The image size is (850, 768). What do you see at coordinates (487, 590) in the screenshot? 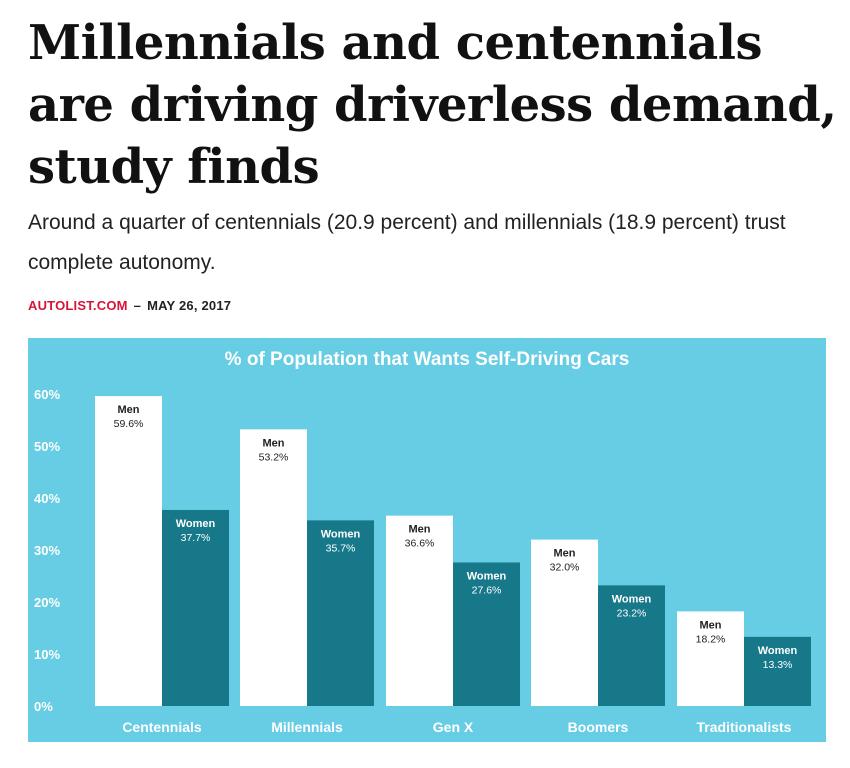
I see `bar-label-value: 27.6%` at bounding box center [487, 590].